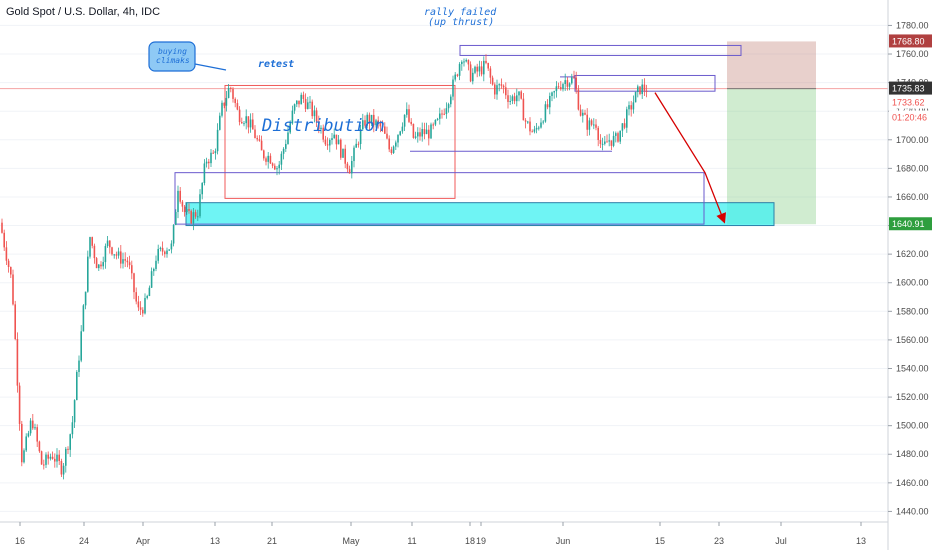 This screenshot has height=550, width=932. What do you see at coordinates (912, 311) in the screenshot?
I see `y-tick-label: 1580.00` at bounding box center [912, 311].